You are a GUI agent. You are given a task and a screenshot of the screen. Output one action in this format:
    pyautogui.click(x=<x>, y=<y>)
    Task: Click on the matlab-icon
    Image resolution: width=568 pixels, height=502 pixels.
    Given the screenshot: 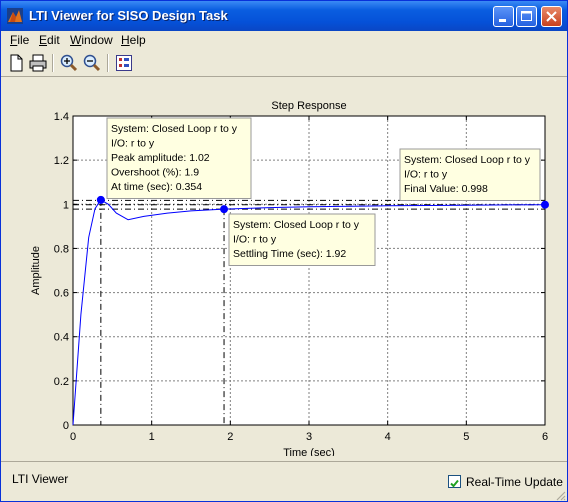 What is the action you would take?
    pyautogui.click(x=15, y=16)
    